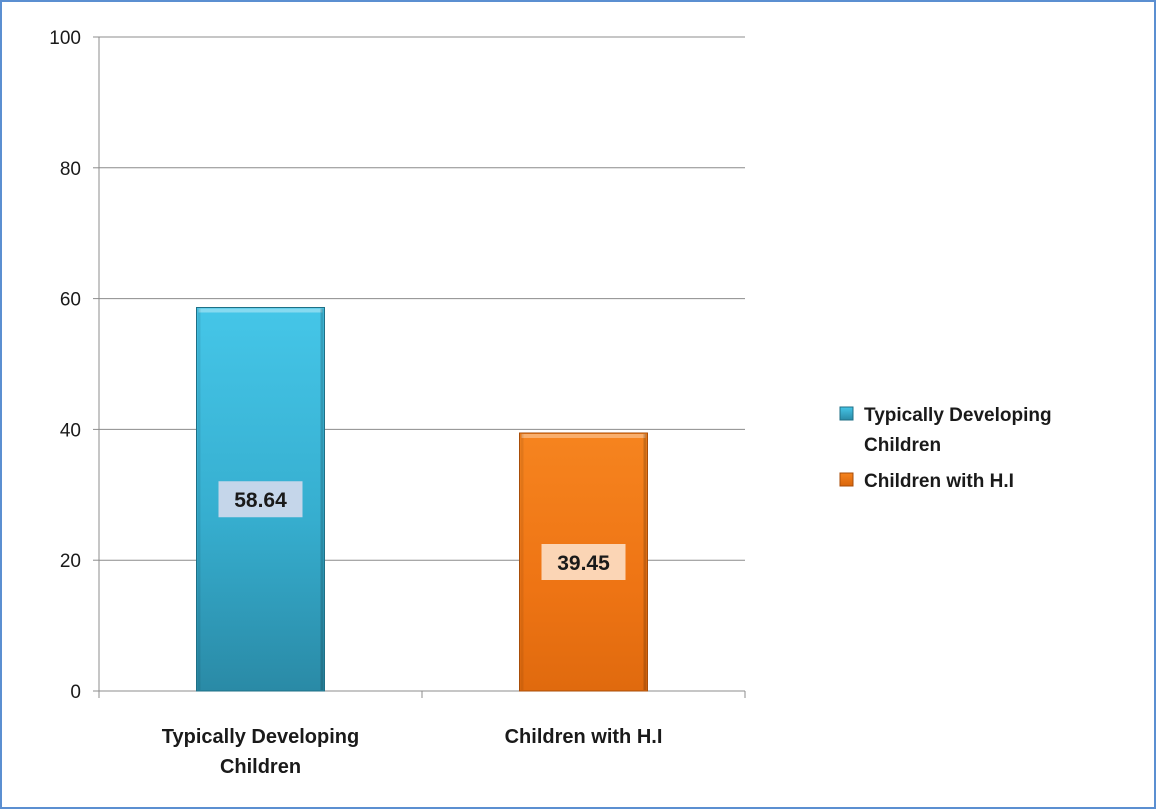 The image size is (1156, 811). What do you see at coordinates (260, 767) in the screenshot?
I see `x-category-label: Children` at bounding box center [260, 767].